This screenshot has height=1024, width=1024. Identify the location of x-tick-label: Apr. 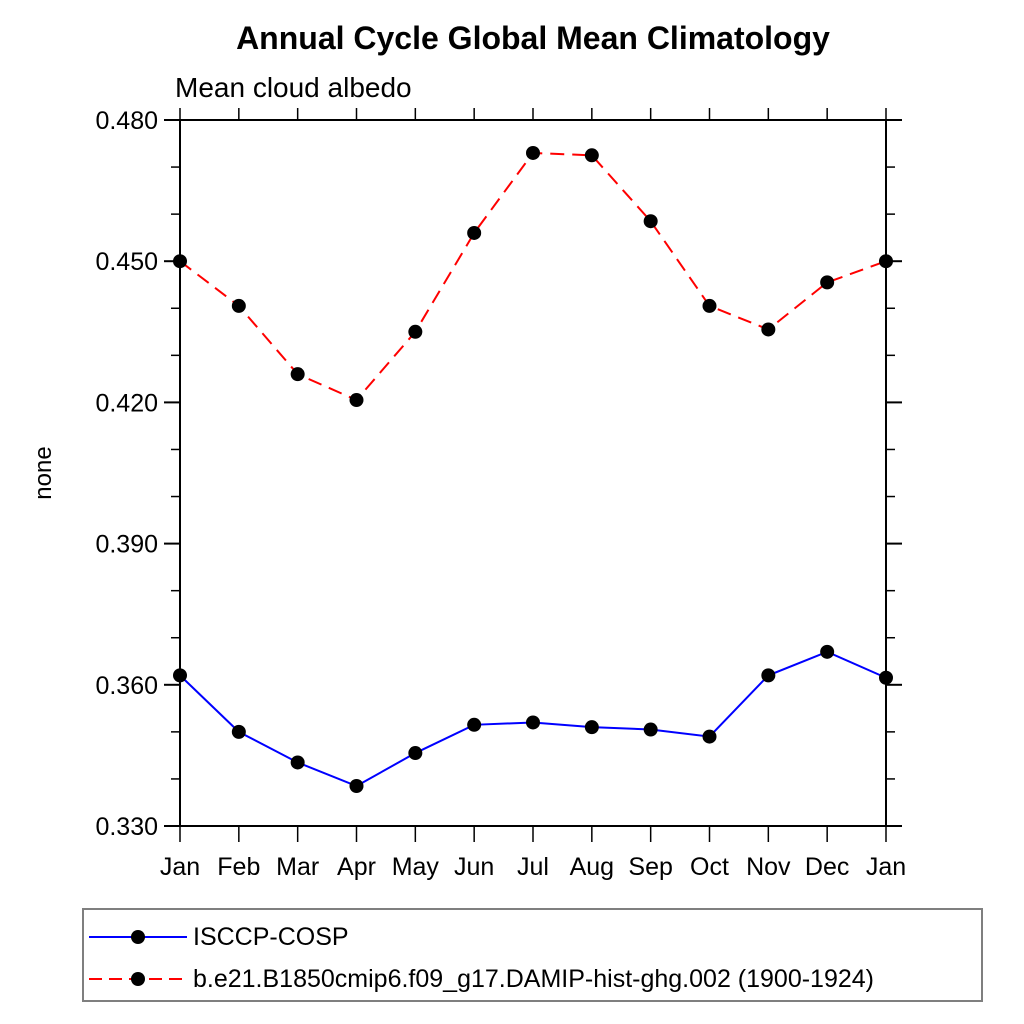
(356, 867).